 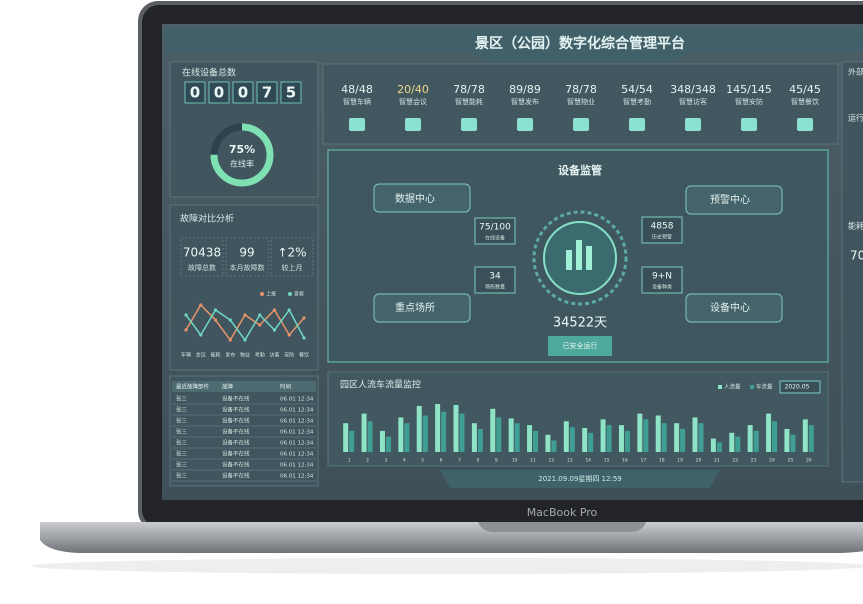 I want to click on rate-value: 75%, so click(x=242, y=149).